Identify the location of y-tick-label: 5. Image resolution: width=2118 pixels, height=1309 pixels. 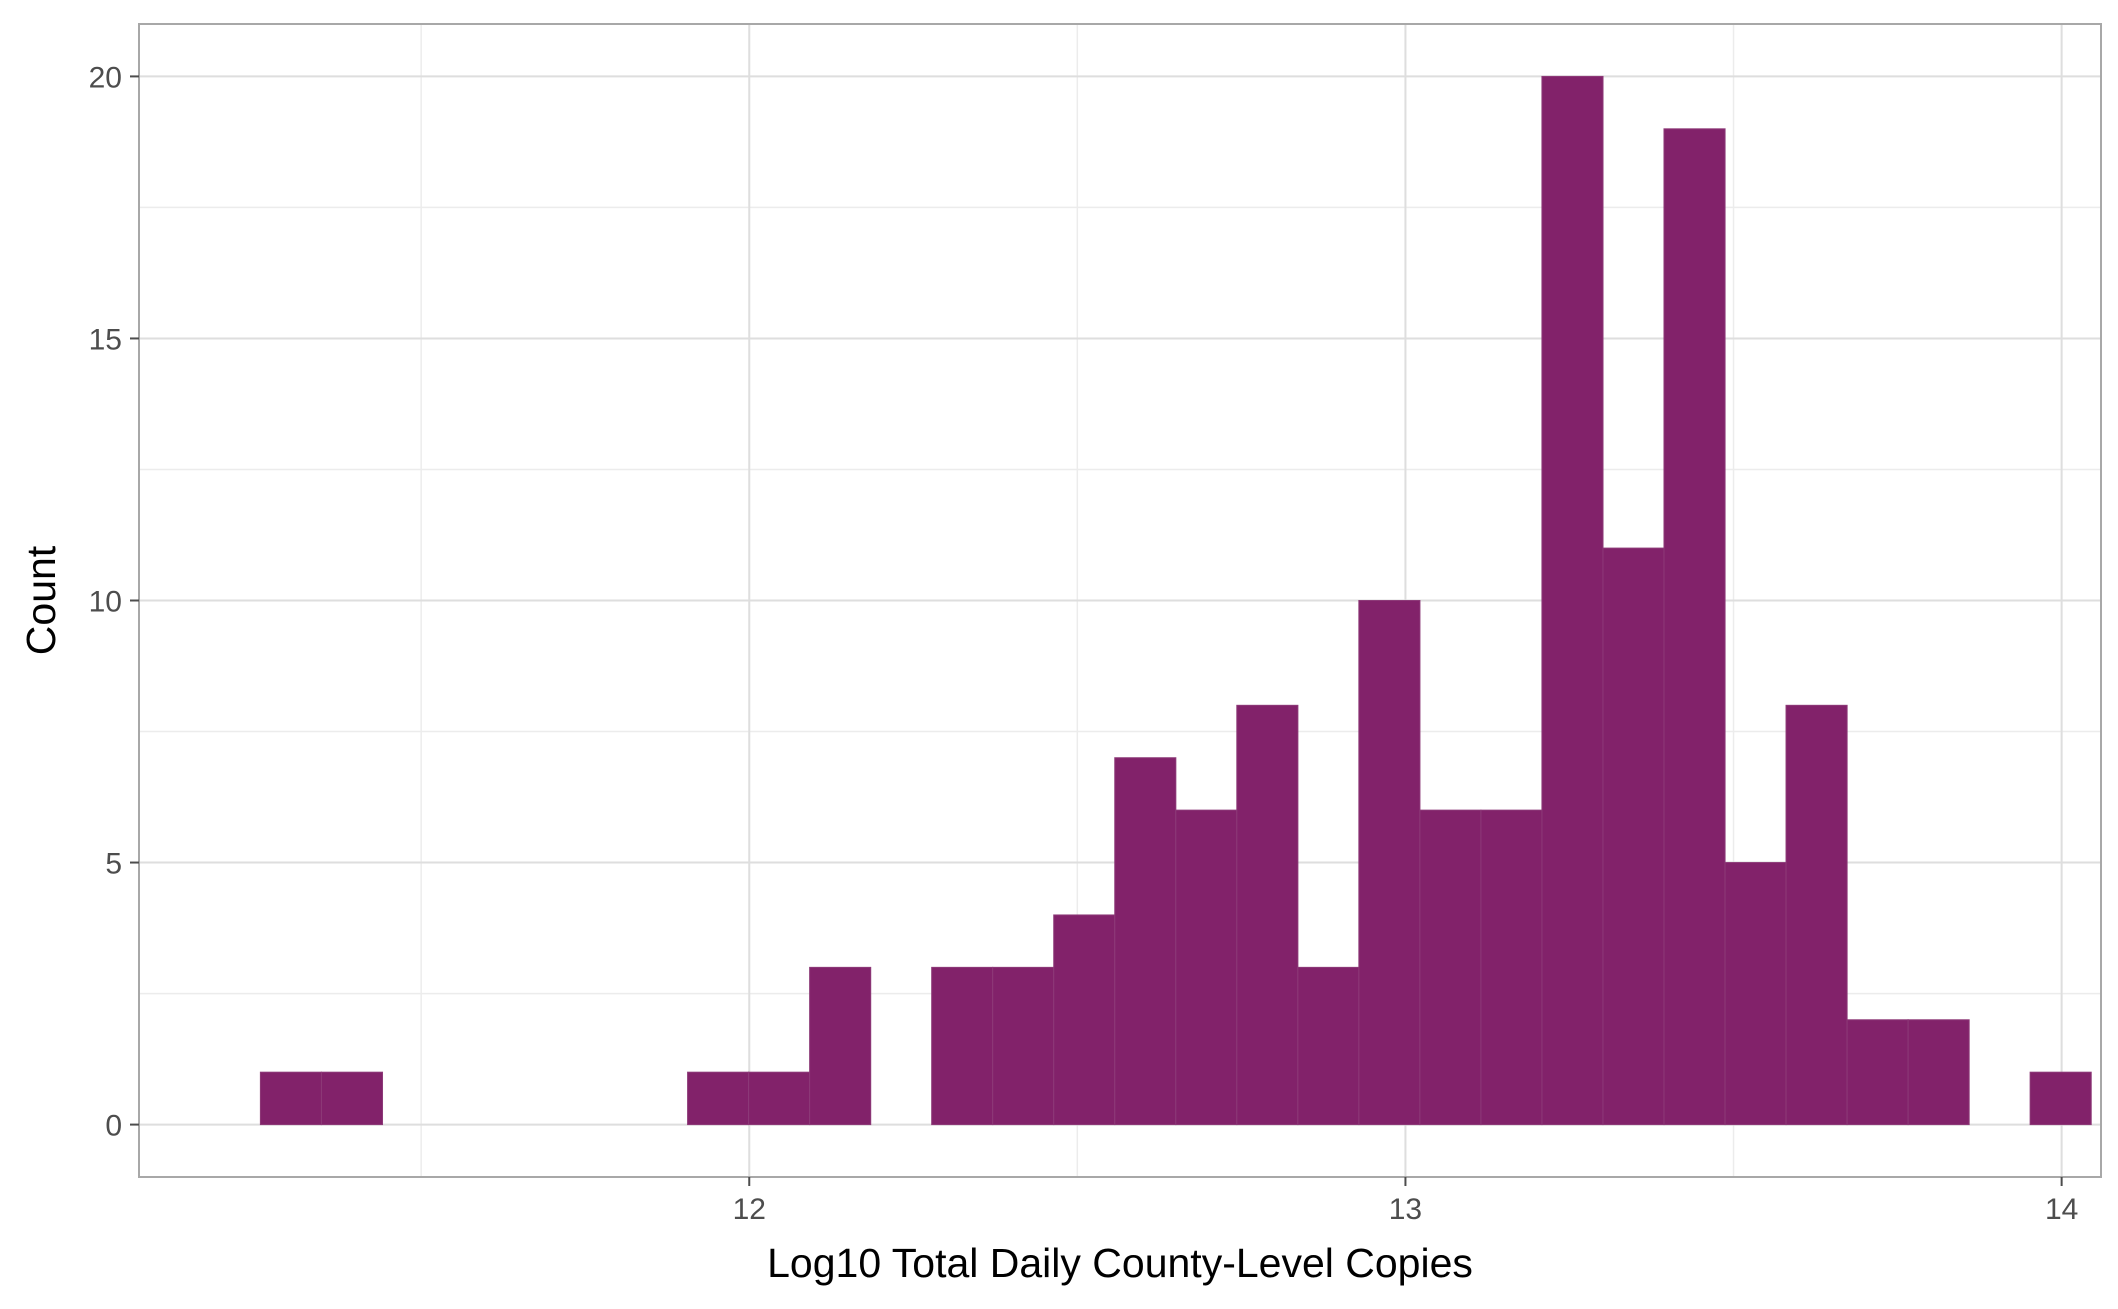
(113, 864).